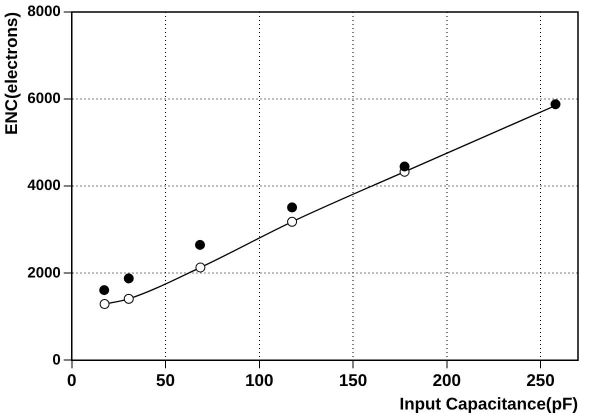 This screenshot has height=415, width=594. Describe the element at coordinates (165, 380) in the screenshot. I see `x-tick-label: 50` at that location.